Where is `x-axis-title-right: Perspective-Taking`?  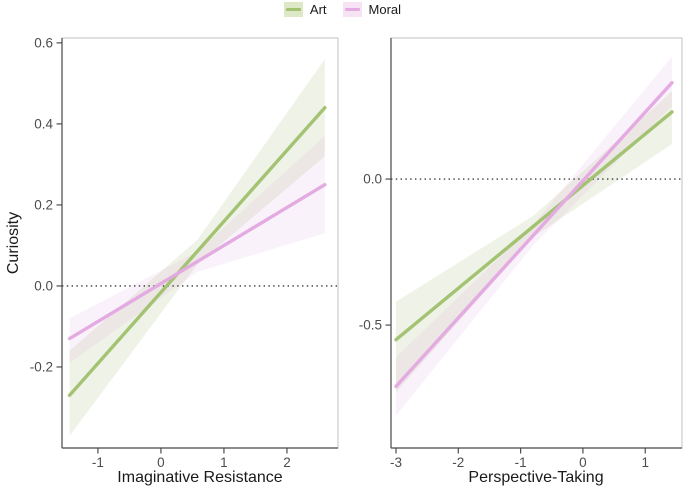 x-axis-title-right: Perspective-Taking is located at coordinates (536, 477).